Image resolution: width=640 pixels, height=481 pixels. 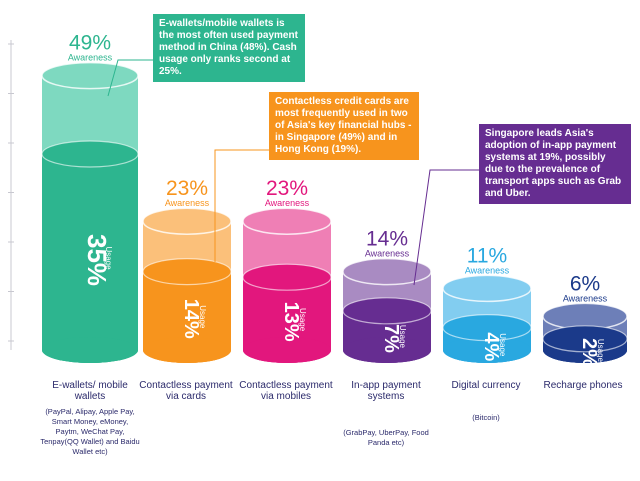 What do you see at coordinates (90, 391) in the screenshot?
I see `category-label-ewallets: E-wallets/ mobile wallets` at bounding box center [90, 391].